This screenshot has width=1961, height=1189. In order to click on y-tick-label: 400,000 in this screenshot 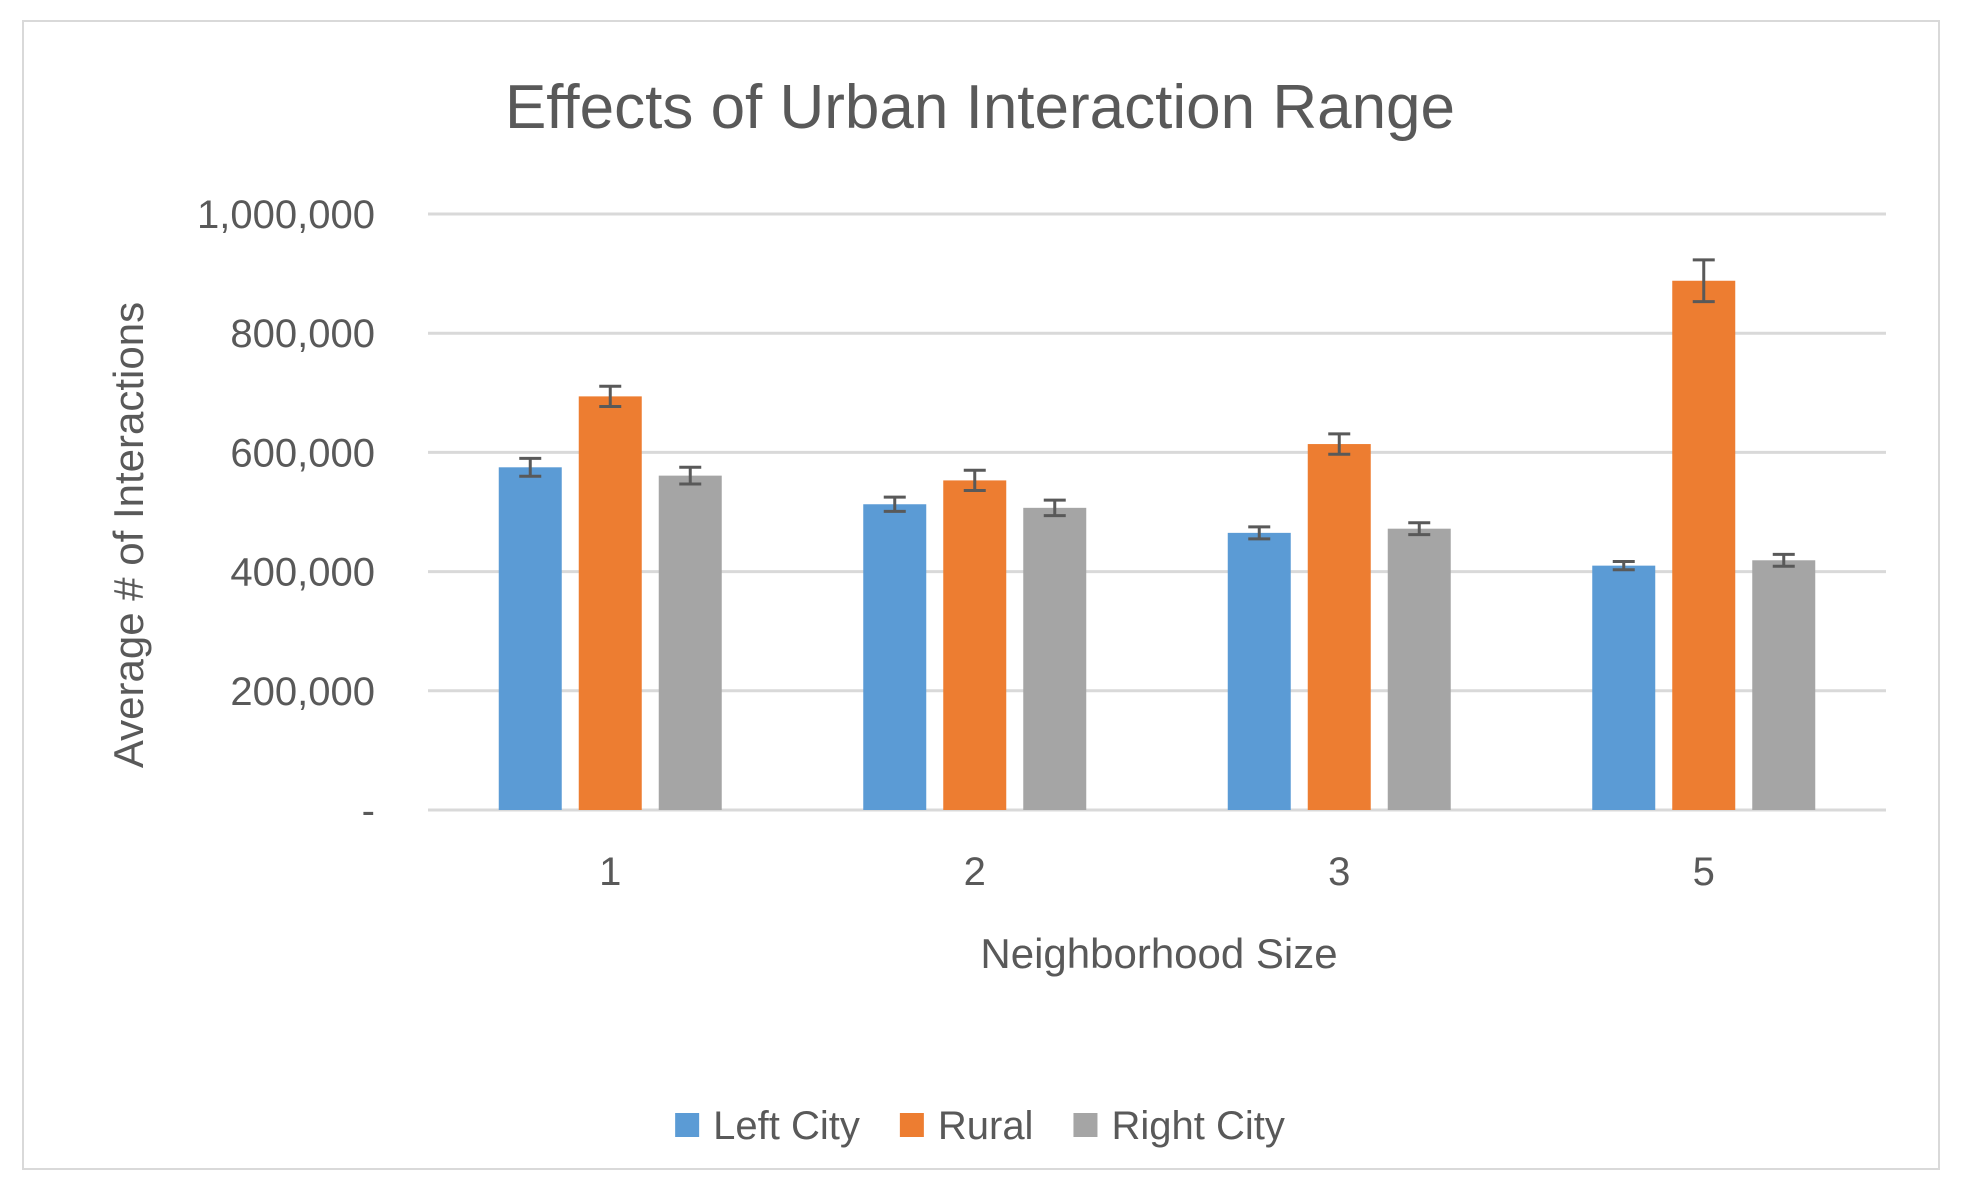, I will do `click(302, 573)`.